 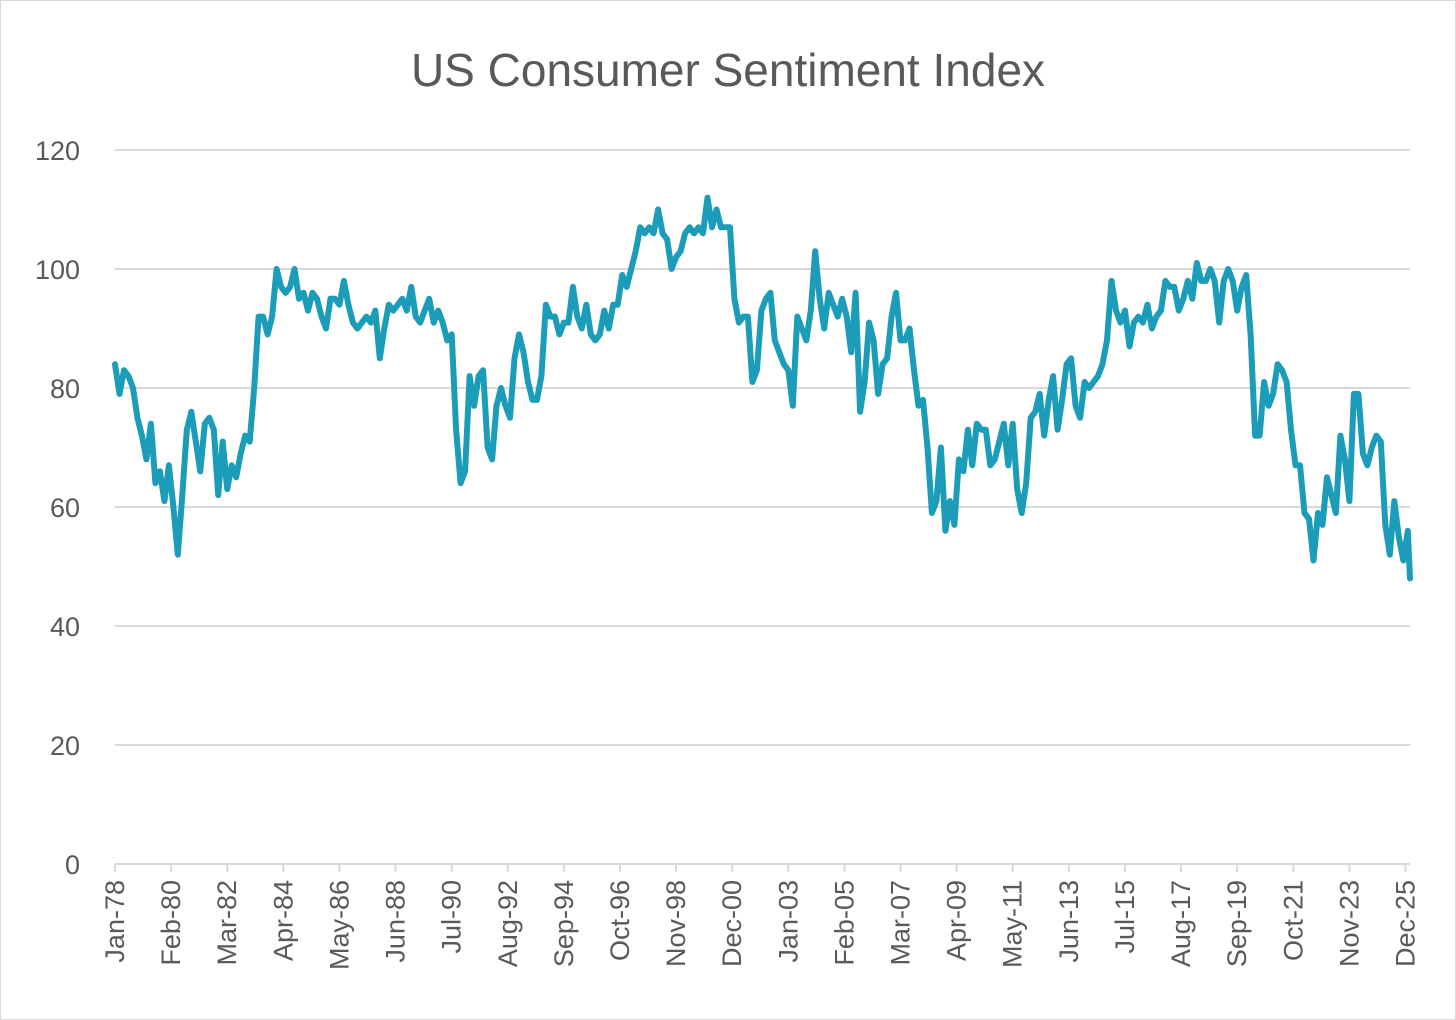 I want to click on x-tick-label: Jul-15, so click(x=1125, y=917).